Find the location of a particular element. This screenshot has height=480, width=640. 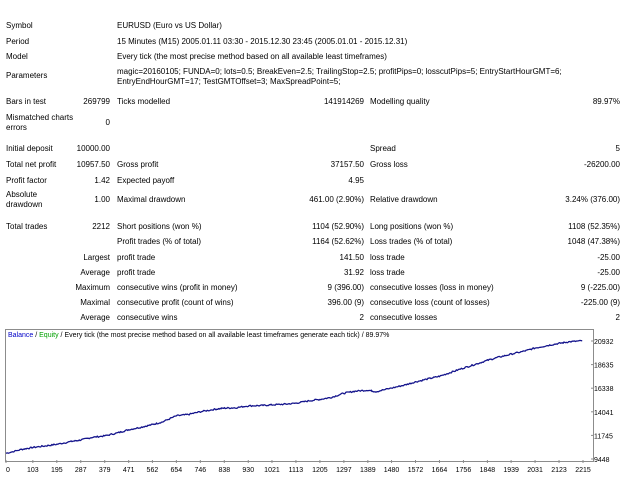

x-tick-label: 287 is located at coordinates (81, 470).